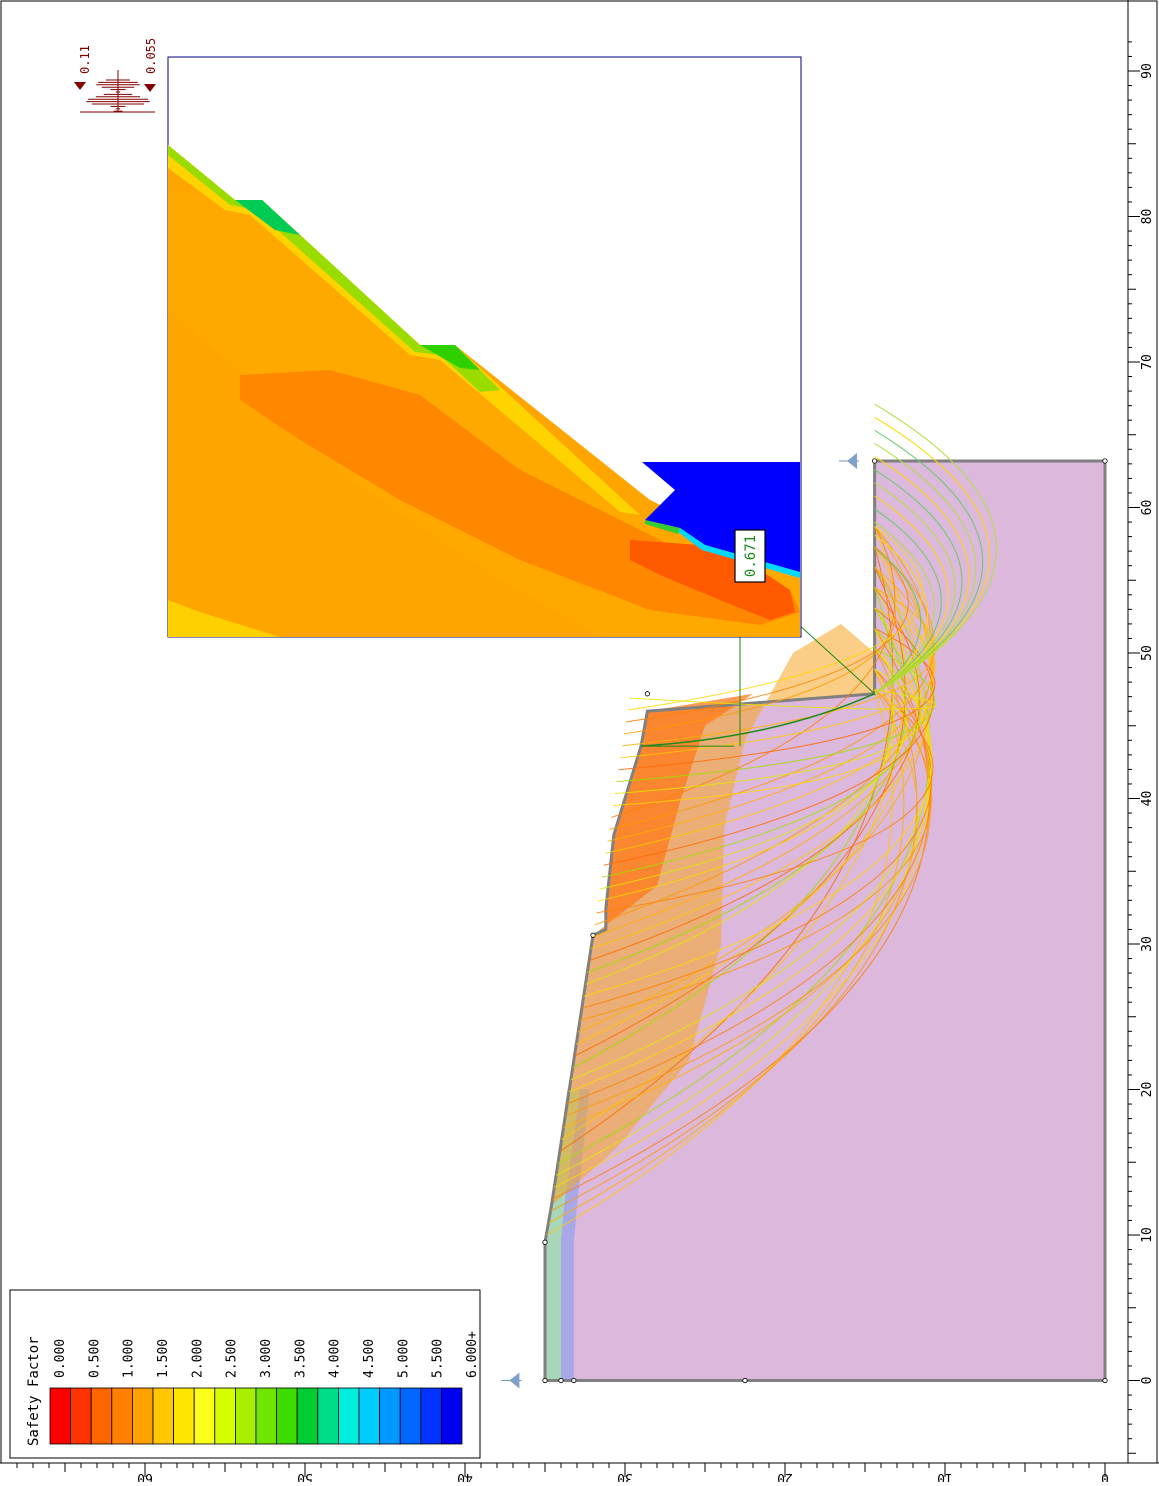 Image resolution: width=1159 pixels, height=1486 pixels. Describe the element at coordinates (465, 1476) in the screenshot. I see `y-axis-tick-label: 40` at that location.